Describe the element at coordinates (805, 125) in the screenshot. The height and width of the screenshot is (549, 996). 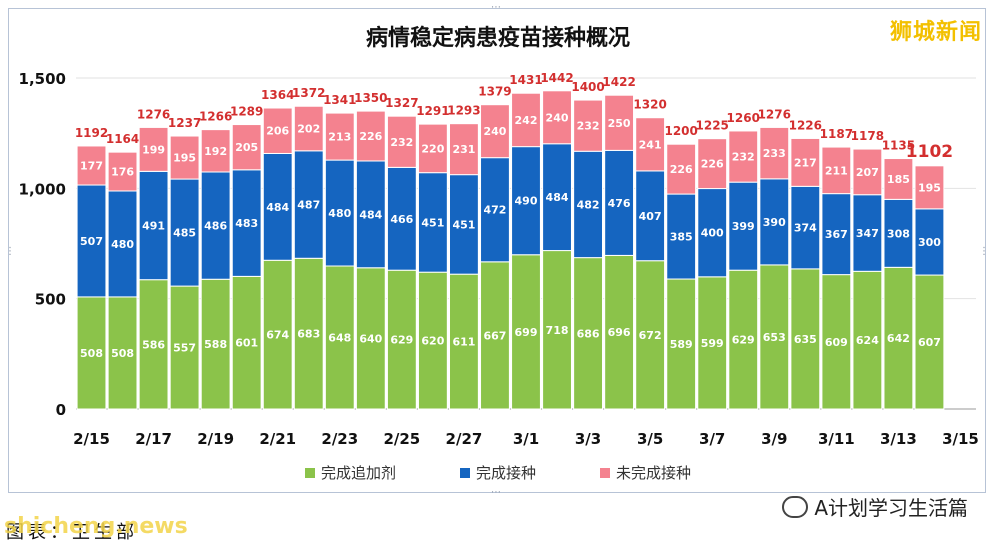
I see `total-label: 1226` at that location.